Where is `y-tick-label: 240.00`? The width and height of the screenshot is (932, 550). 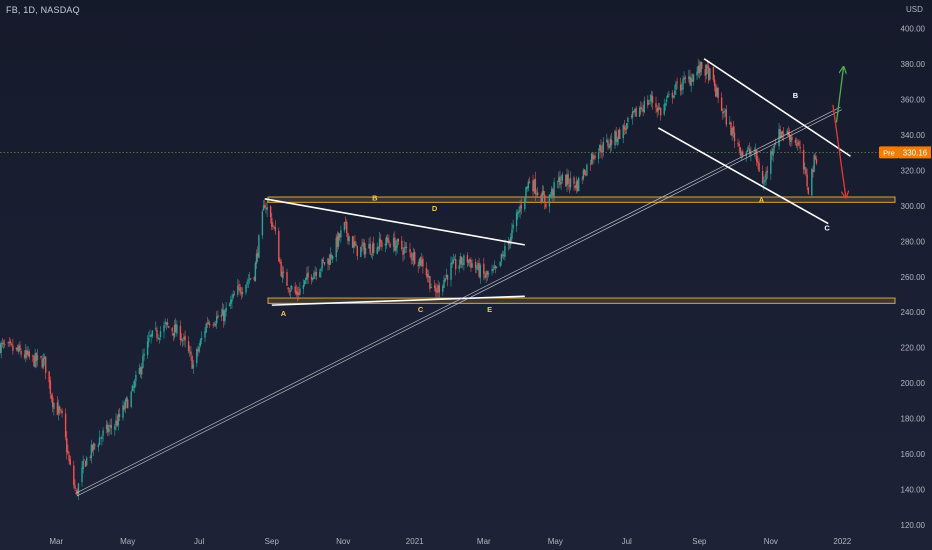 y-tick-label: 240.00 is located at coordinates (913, 312).